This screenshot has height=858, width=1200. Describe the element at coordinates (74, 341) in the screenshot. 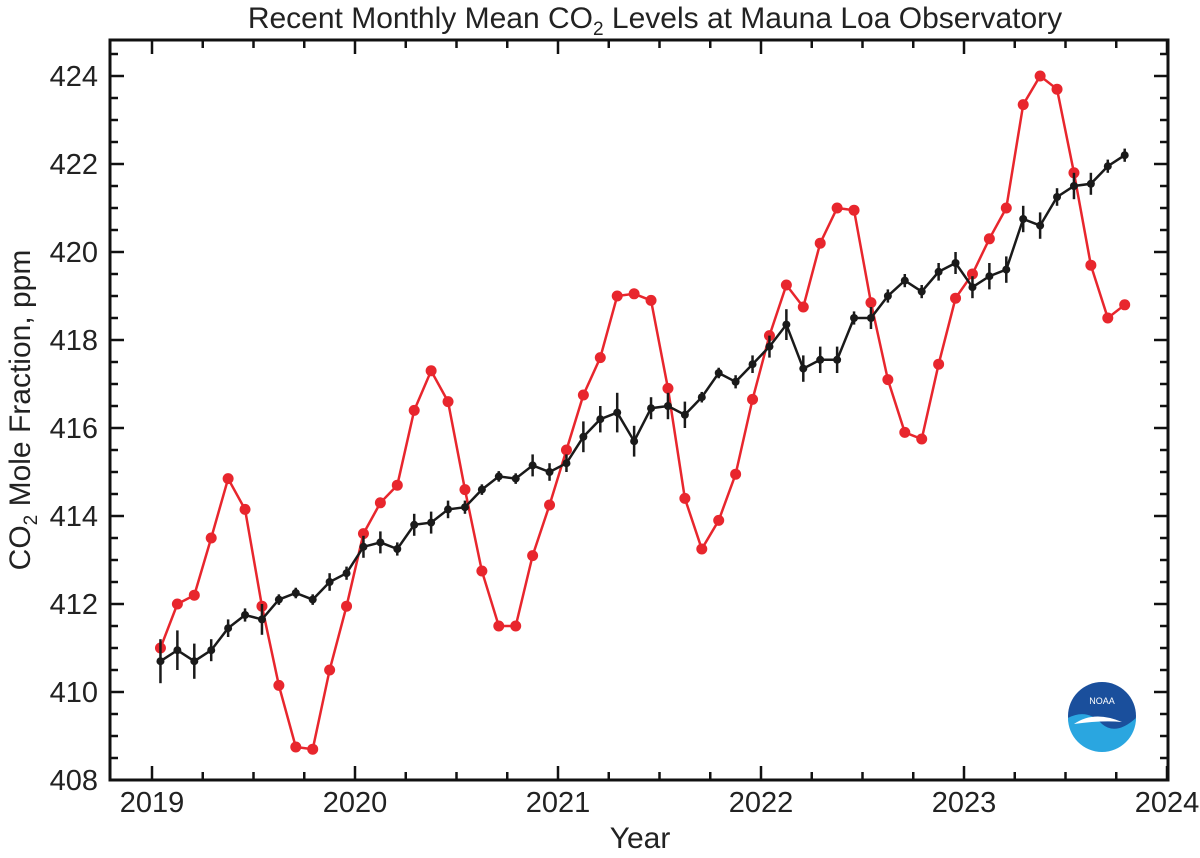

I see `y-tick-label: 418` at that location.